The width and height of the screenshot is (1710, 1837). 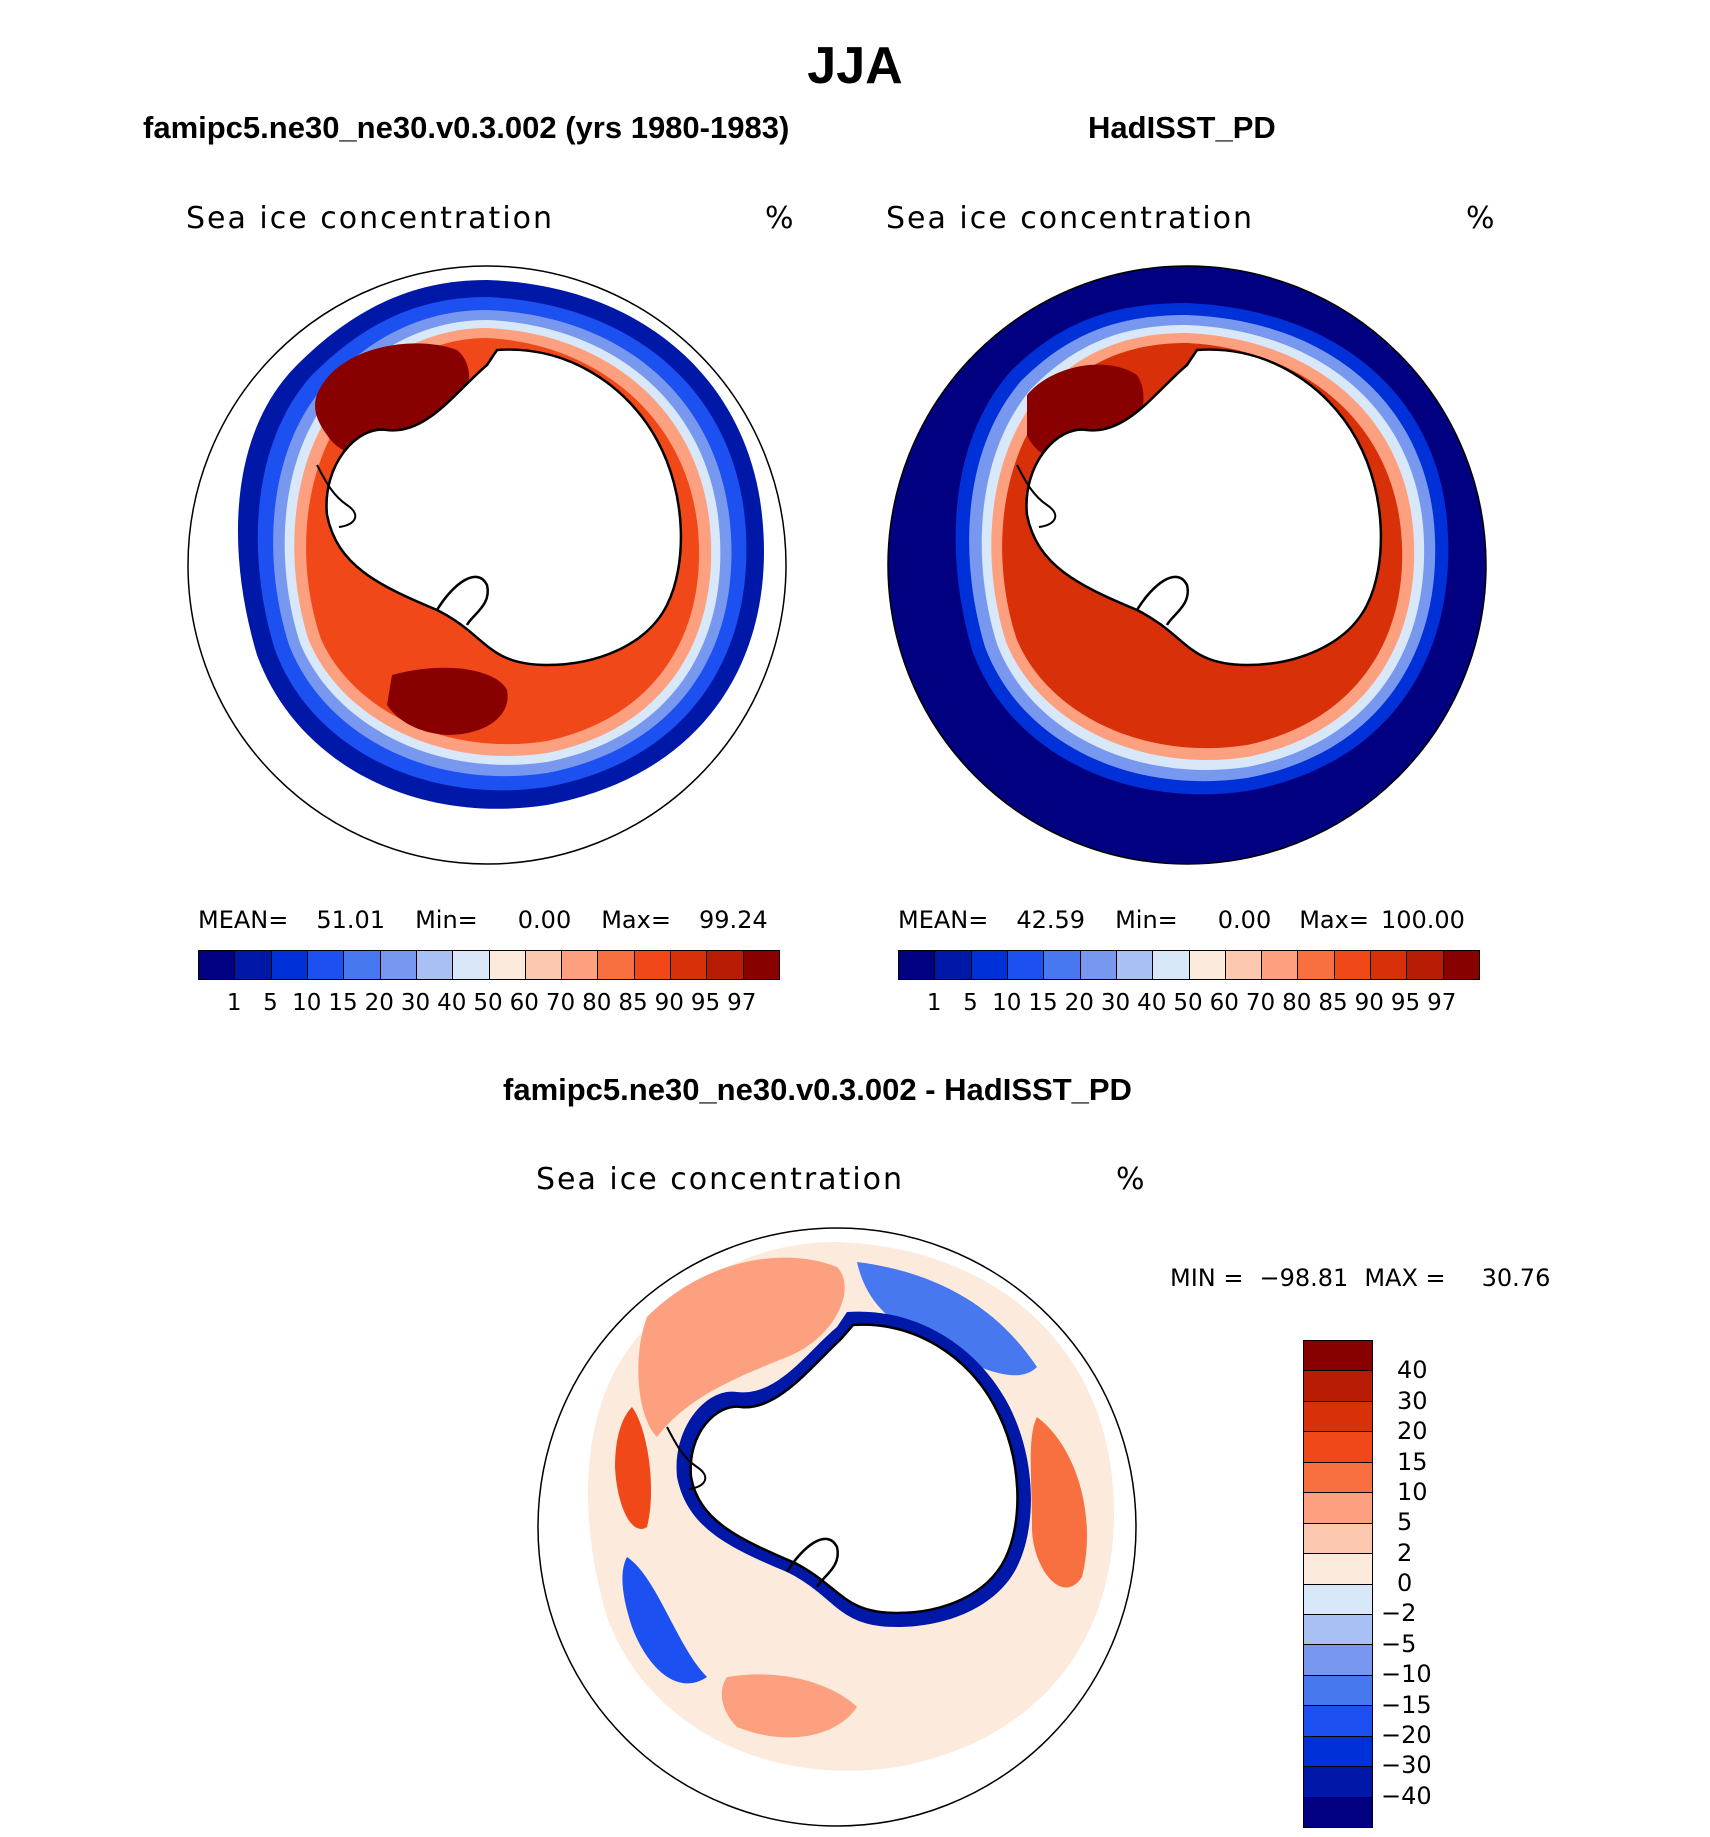 What do you see at coordinates (1187, 565) in the screenshot?
I see `top-right-polar-map` at bounding box center [1187, 565].